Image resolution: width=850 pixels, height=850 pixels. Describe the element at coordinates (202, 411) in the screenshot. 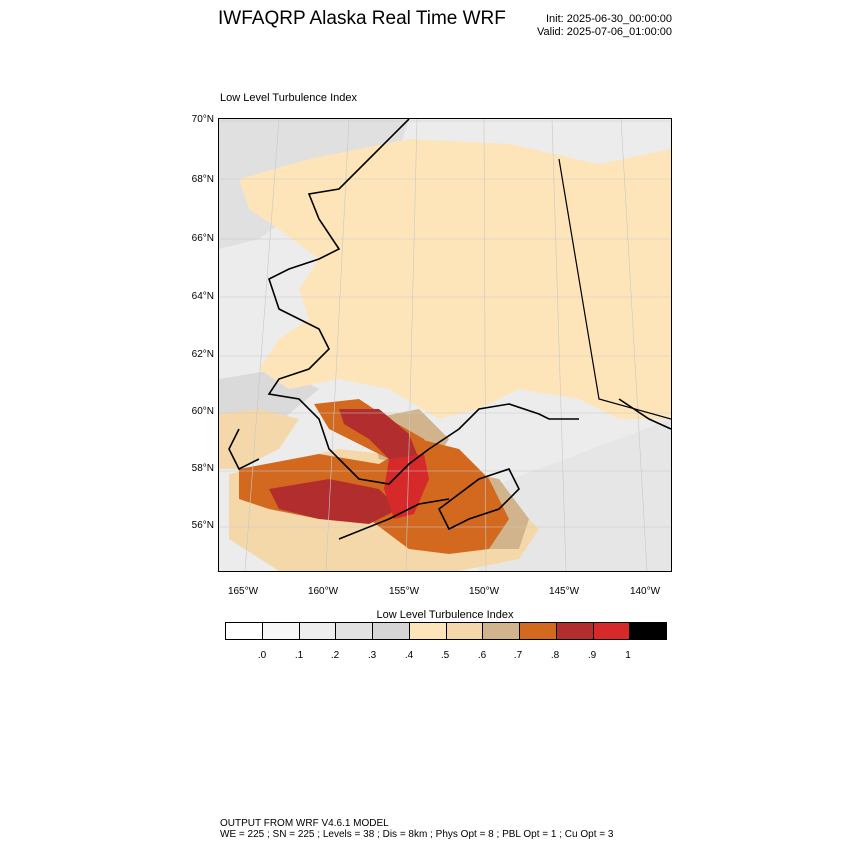

I see `lat-label-60n: 60°N` at that location.